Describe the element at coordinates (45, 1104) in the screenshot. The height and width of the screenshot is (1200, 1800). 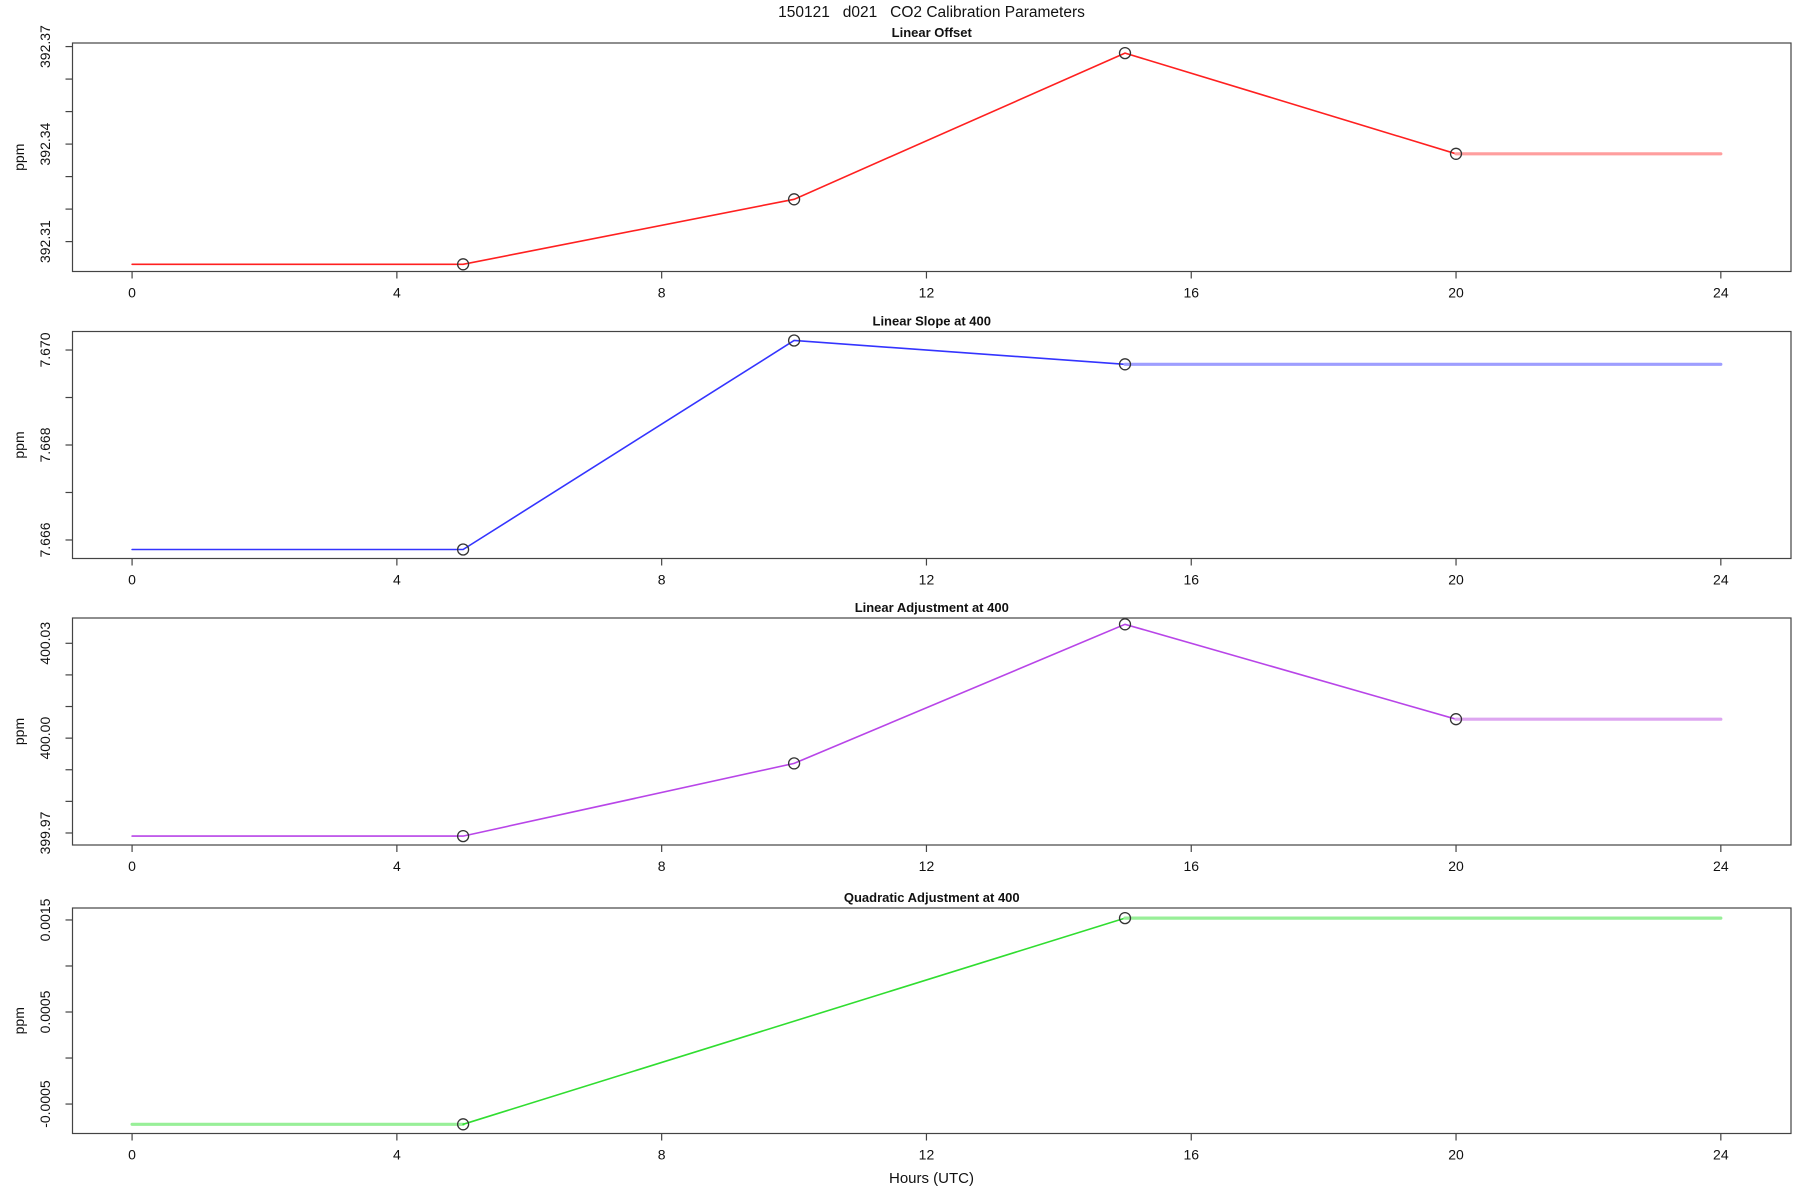
I see `y-tick-label: -0.0005` at that location.